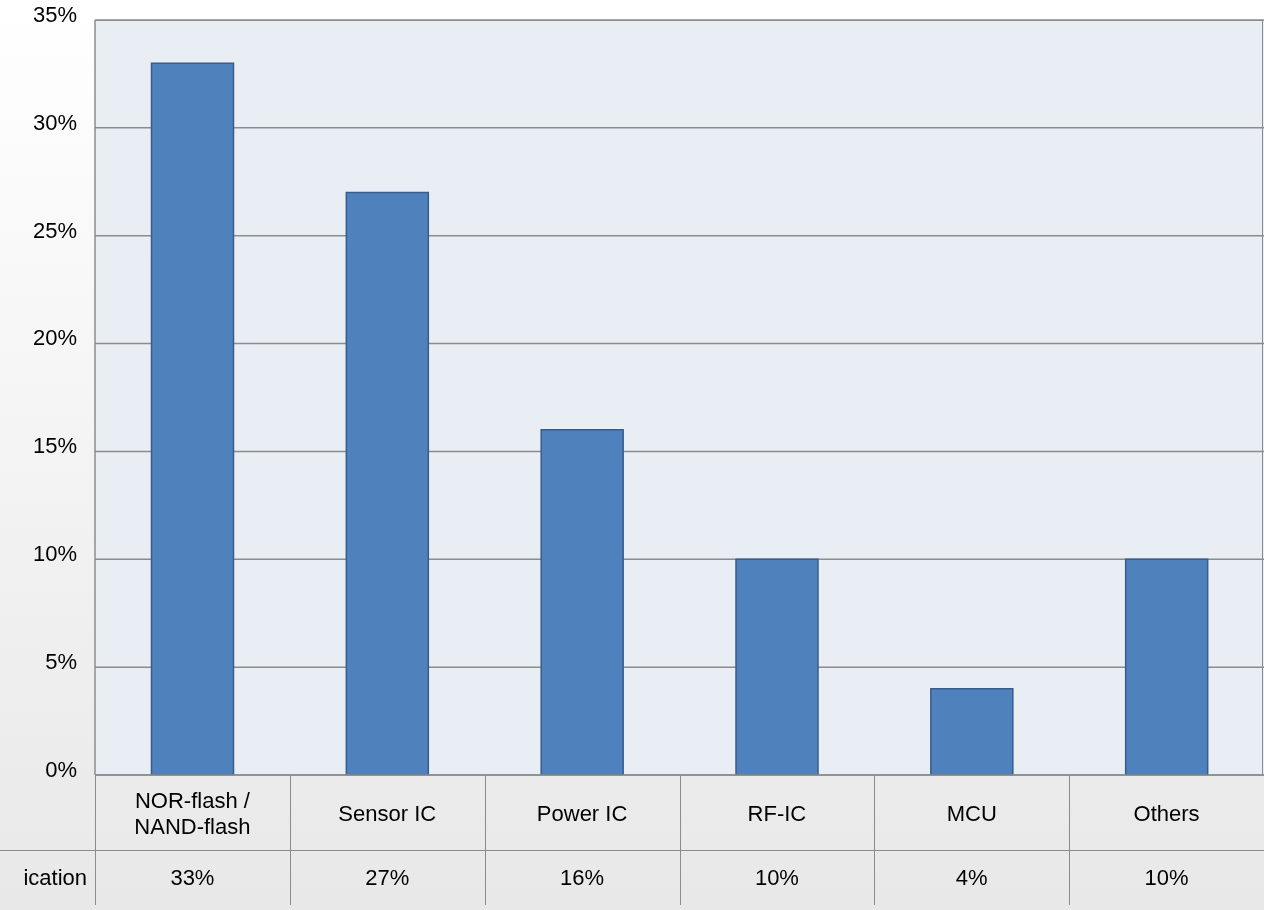  What do you see at coordinates (582, 877) in the screenshot?
I see `data-label: 16%` at bounding box center [582, 877].